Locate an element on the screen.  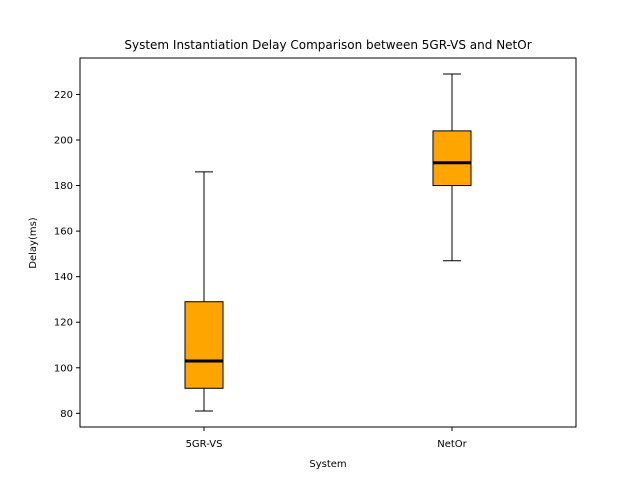
y-tick-label: 160 is located at coordinates (63, 232).